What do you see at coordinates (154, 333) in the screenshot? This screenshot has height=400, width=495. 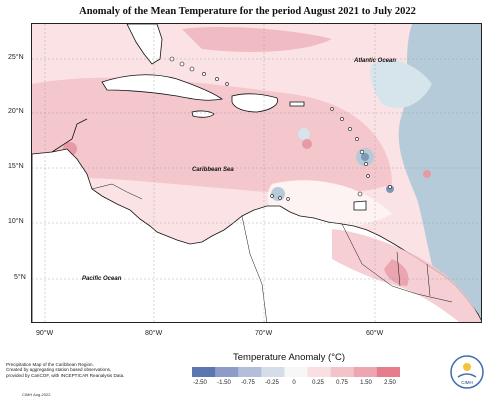 I see `lon-label-80w: 80°W` at bounding box center [154, 333].